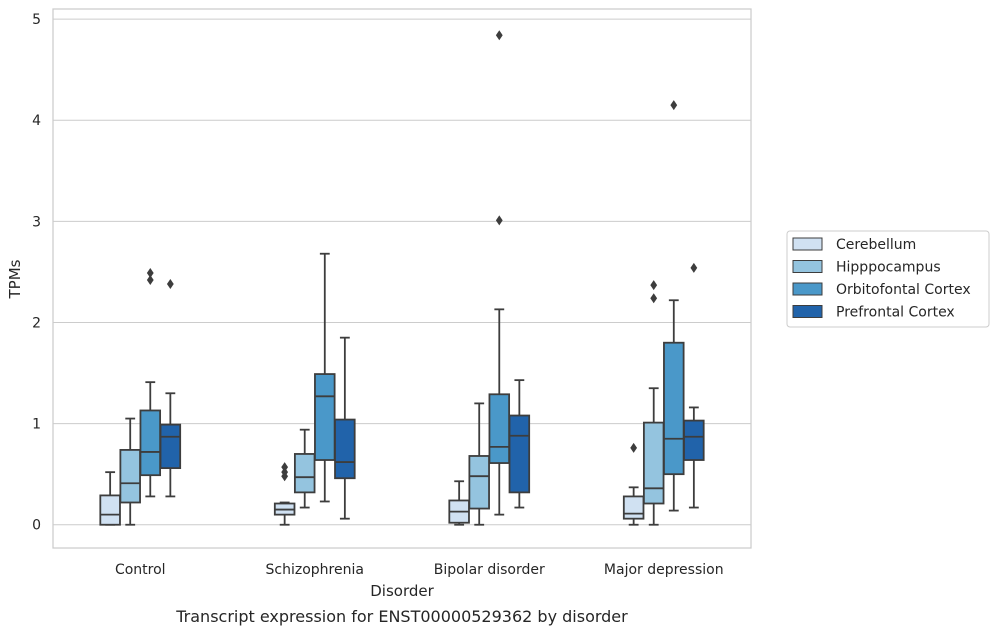 Image resolution: width=999 pixels, height=634 pixels. What do you see at coordinates (36, 425) in the screenshot?
I see `y-tick-label: 1` at bounding box center [36, 425].